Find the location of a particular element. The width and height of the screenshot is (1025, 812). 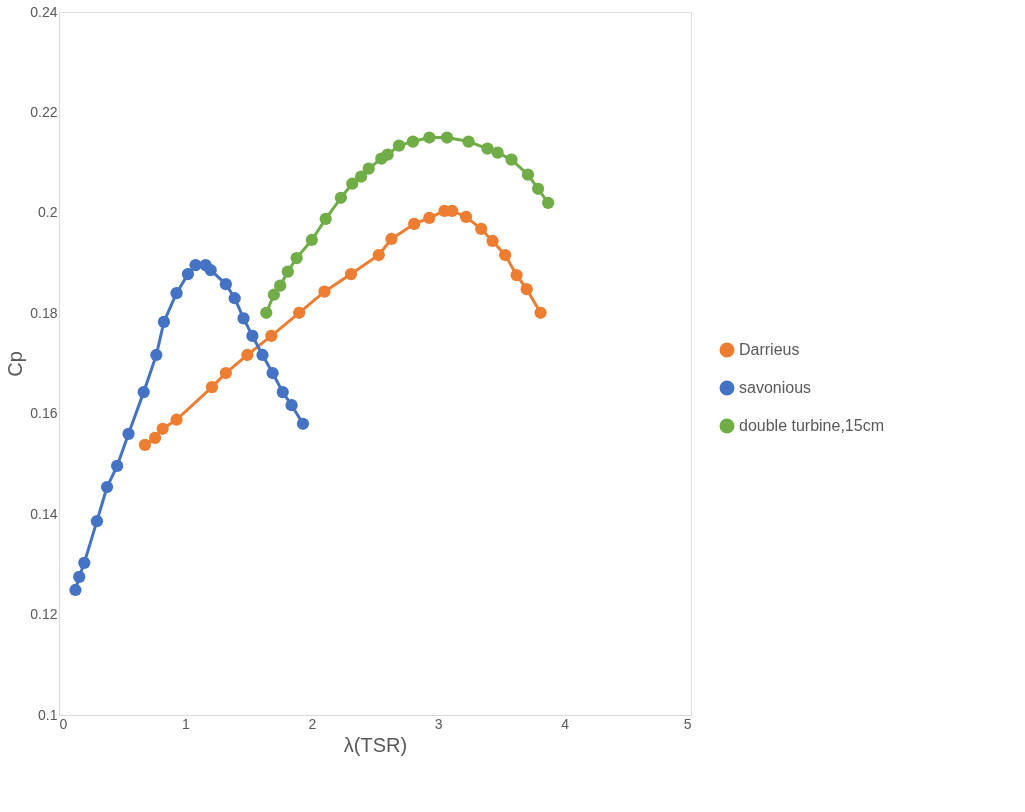

y-tick-label: 0.22 is located at coordinates (44, 111).